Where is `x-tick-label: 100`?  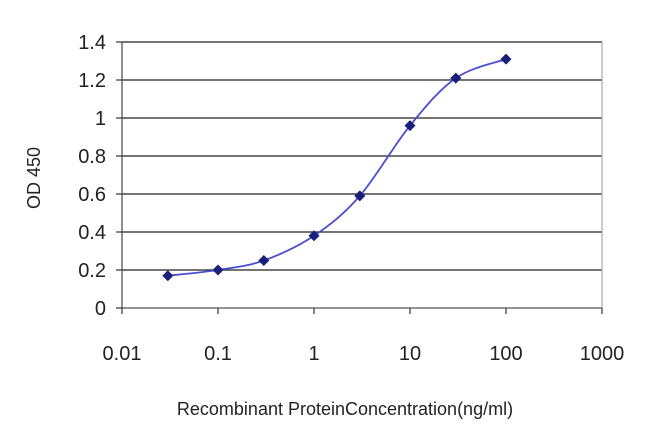
x-tick-label: 100 is located at coordinates (505, 354).